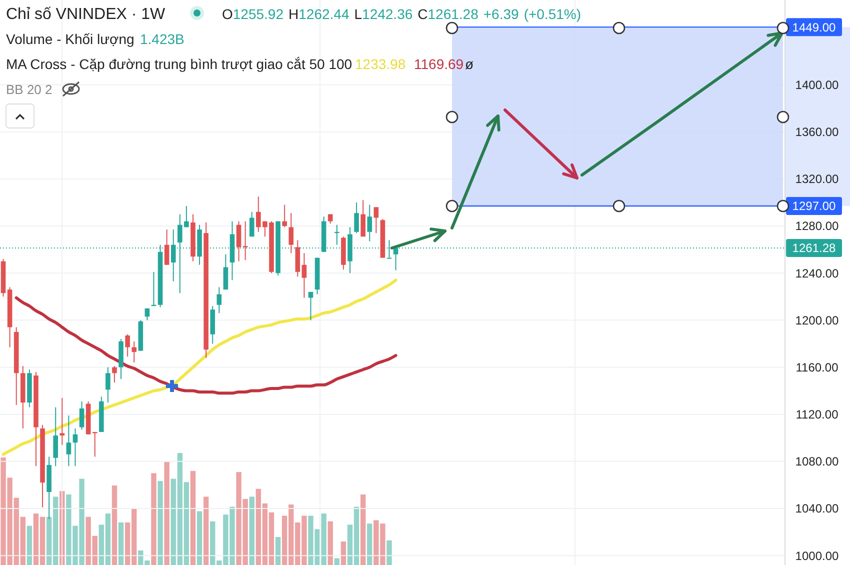 The width and height of the screenshot is (850, 565). What do you see at coordinates (439, 64) in the screenshot?
I see `annotation: 1169.69` at bounding box center [439, 64].